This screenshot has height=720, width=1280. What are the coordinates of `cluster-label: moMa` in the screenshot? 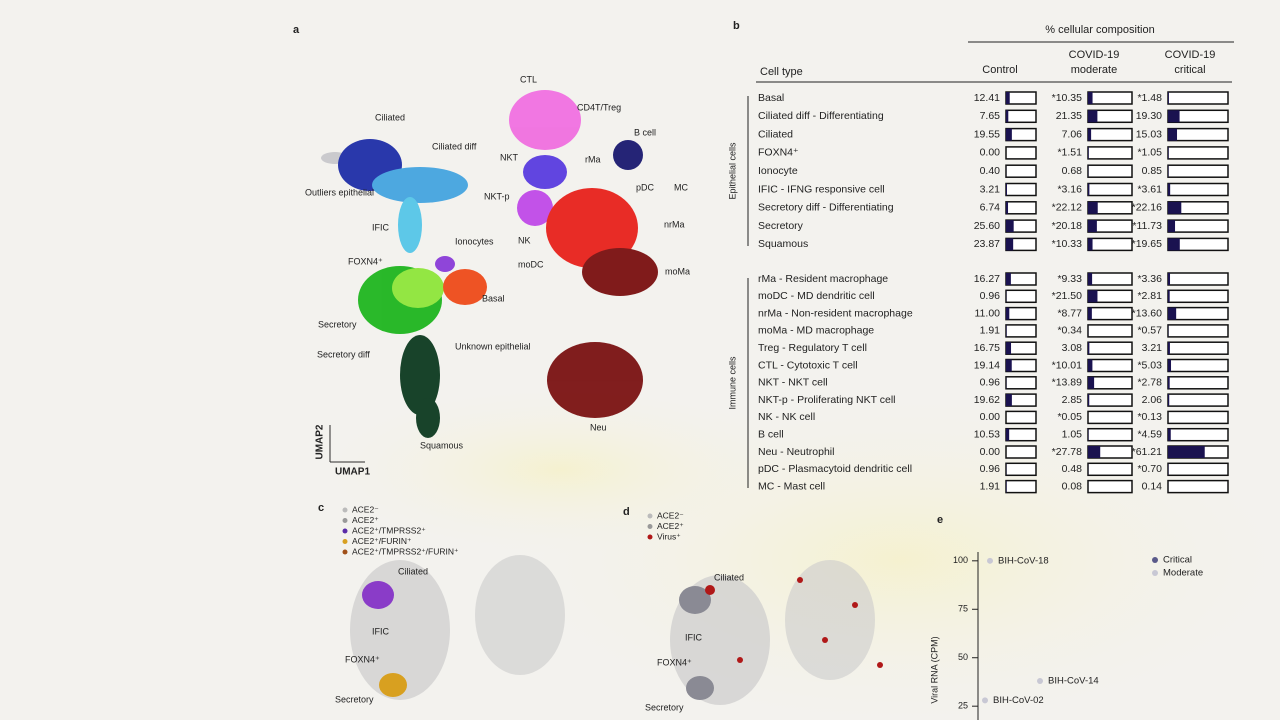 It's located at (677, 271).